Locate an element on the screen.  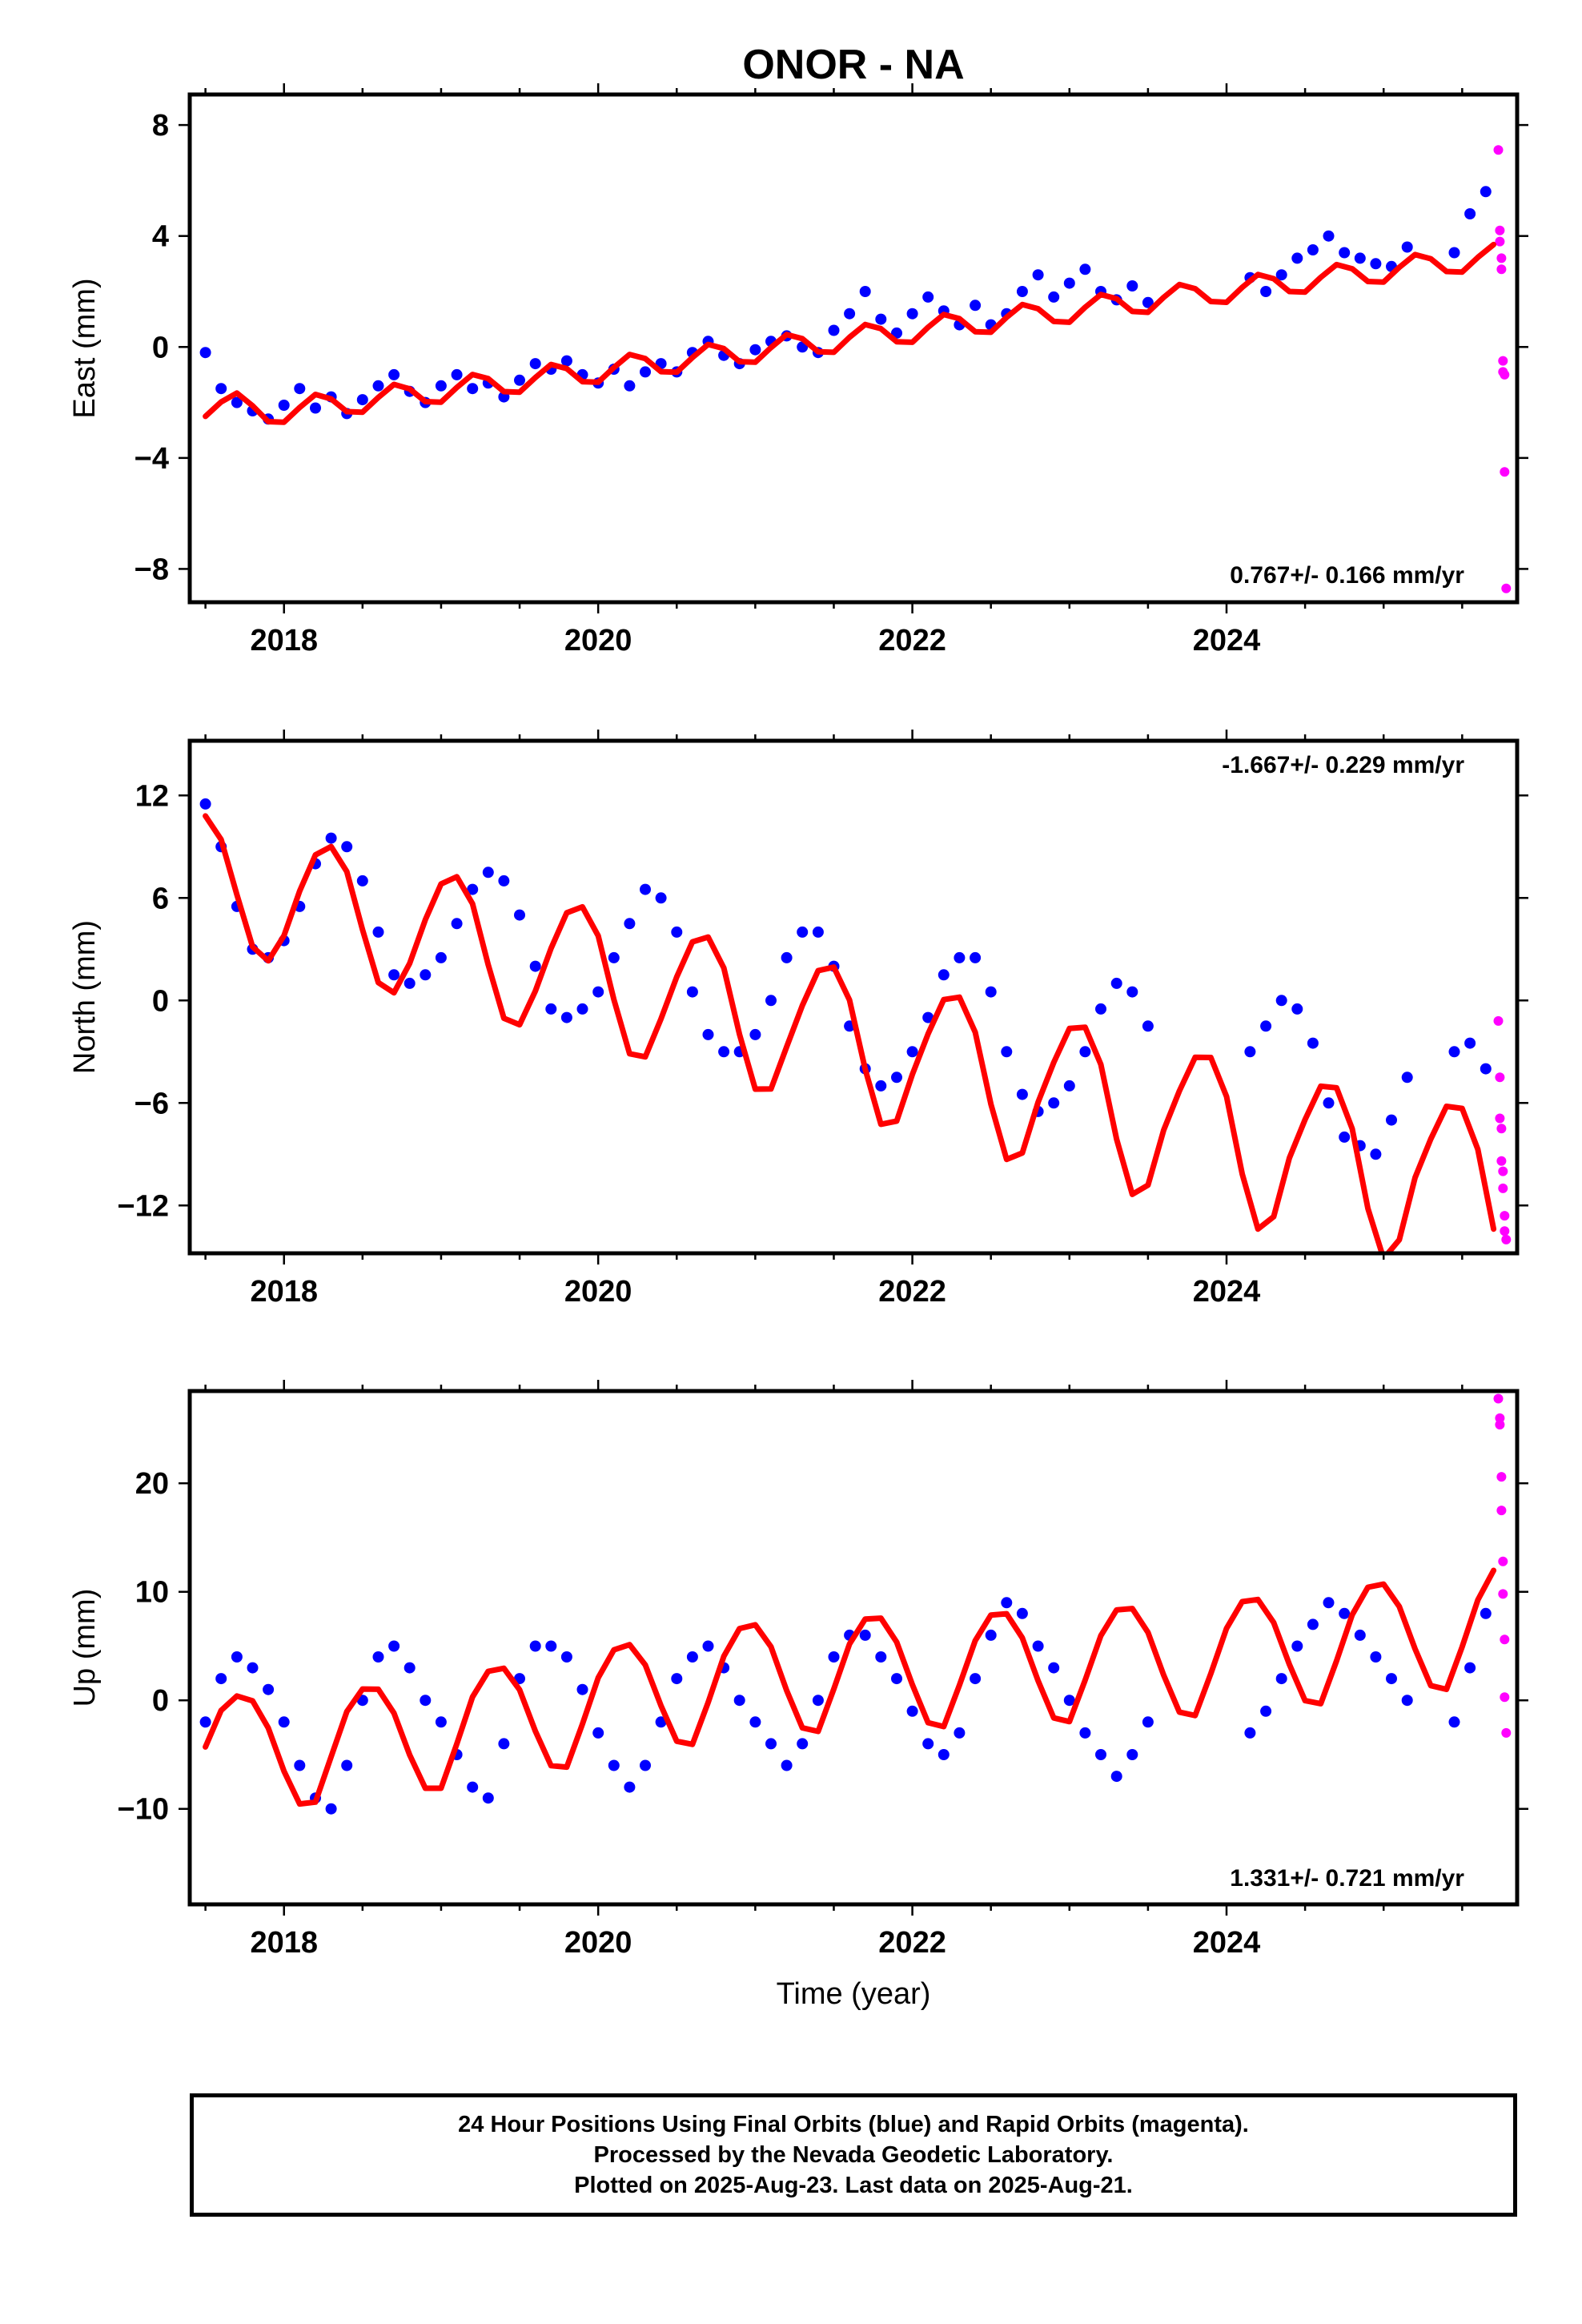
y-axis-label: Up (mm) is located at coordinates (85, 1648).